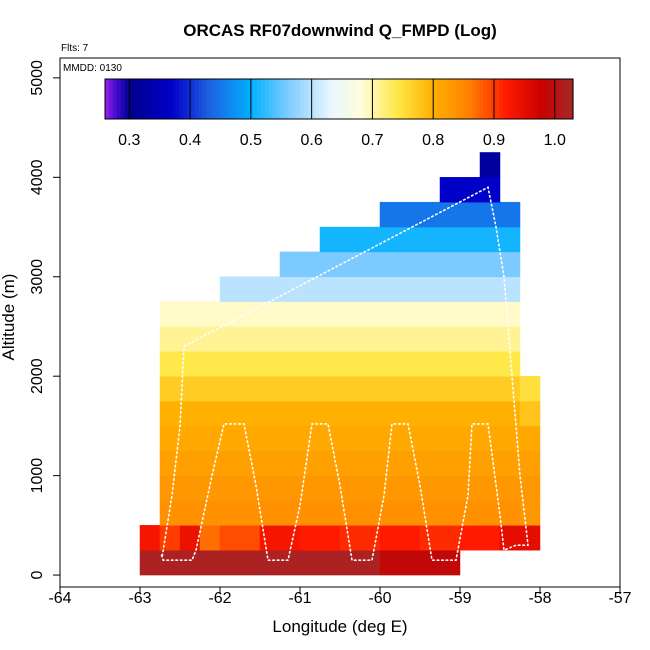 This screenshot has height=650, width=650. Describe the element at coordinates (433, 140) in the screenshot. I see `colorbar-tick-label: 0.8` at that location.